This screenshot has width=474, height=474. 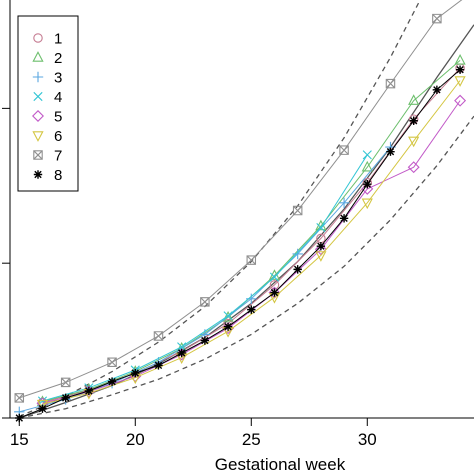 What do you see at coordinates (280, 464) in the screenshot?
I see `x-axis-title: Gestational week` at bounding box center [280, 464].